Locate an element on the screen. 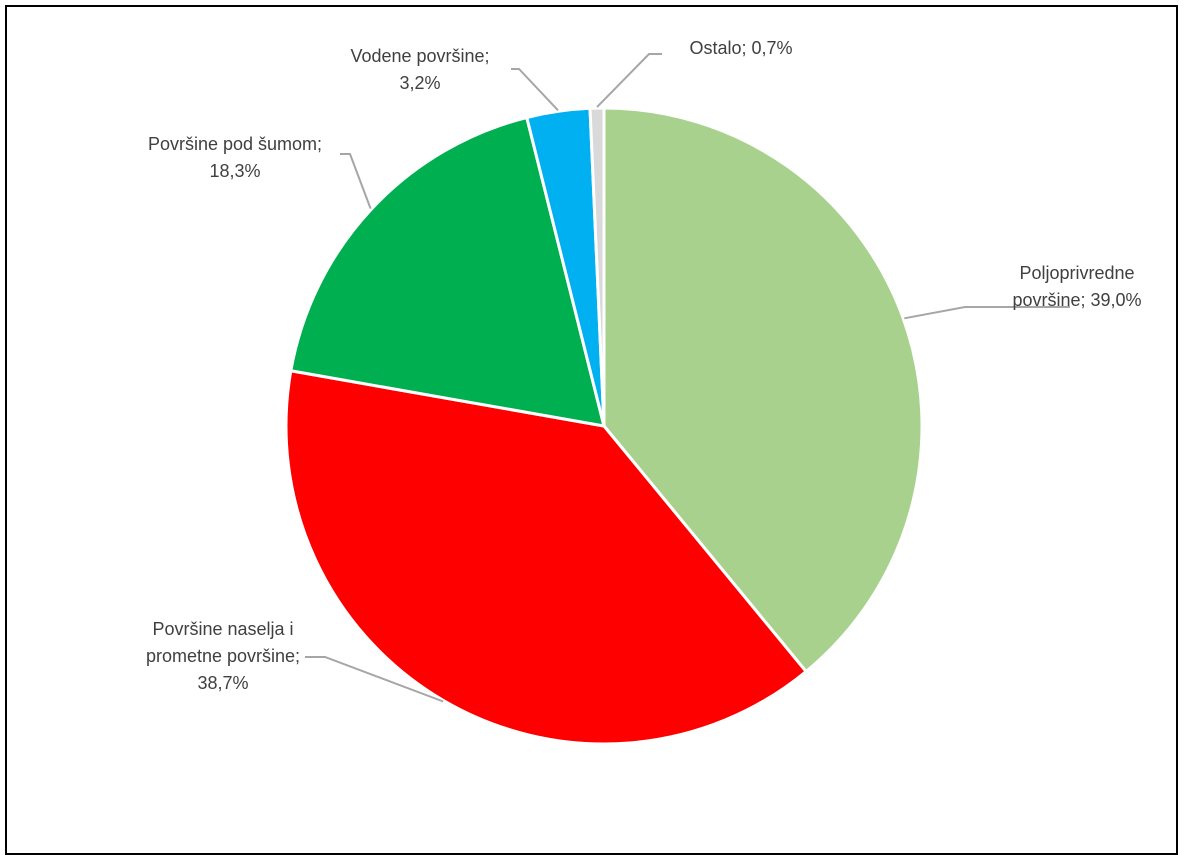 The image size is (1185, 855). data-label-3: Površine pod šumom; 18,3% is located at coordinates (235, 157).